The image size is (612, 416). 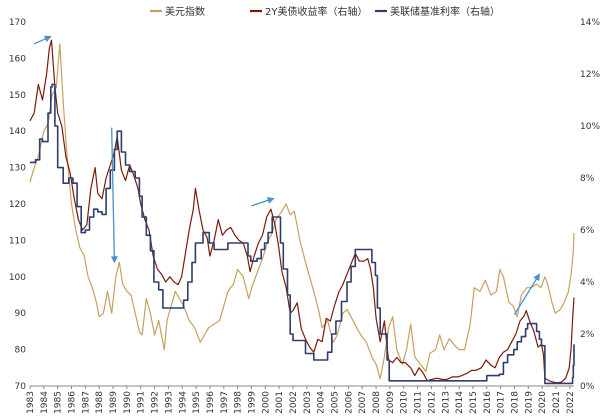 I want to click on x-tick-label: 2012, so click(x=432, y=402).